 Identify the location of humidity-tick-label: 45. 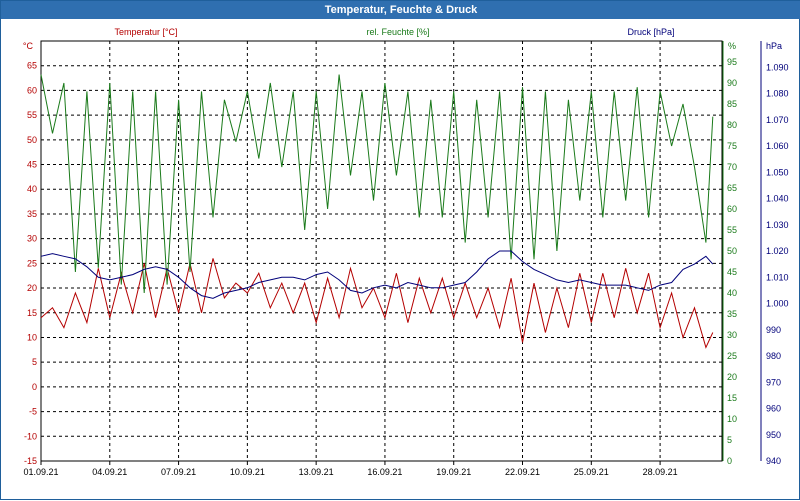
(732, 272).